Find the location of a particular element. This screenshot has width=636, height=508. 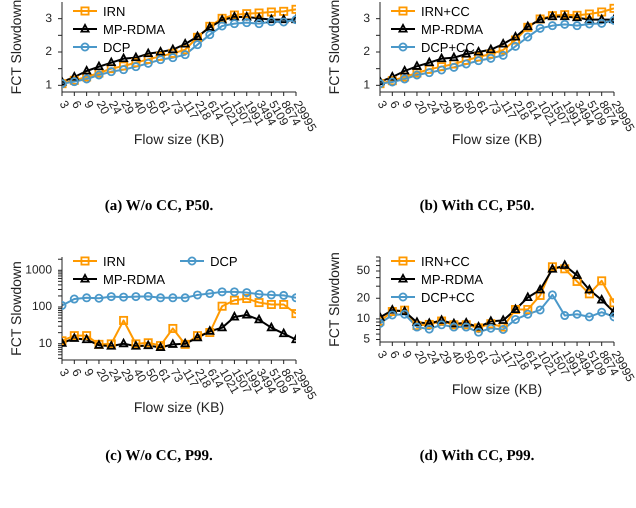

y-tick-label: 10 is located at coordinates (363, 318).